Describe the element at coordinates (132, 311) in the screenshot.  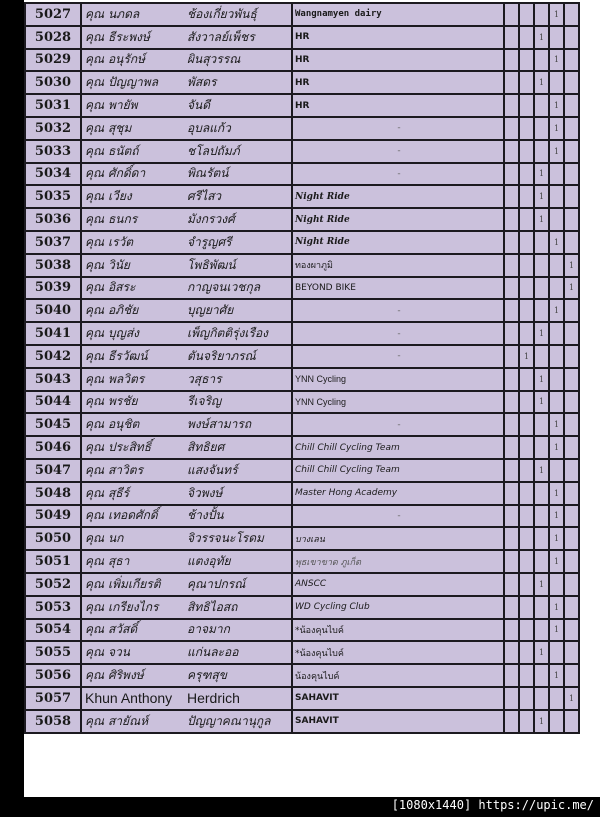
I see `first-name: คุณ อภิชัย` at that location.